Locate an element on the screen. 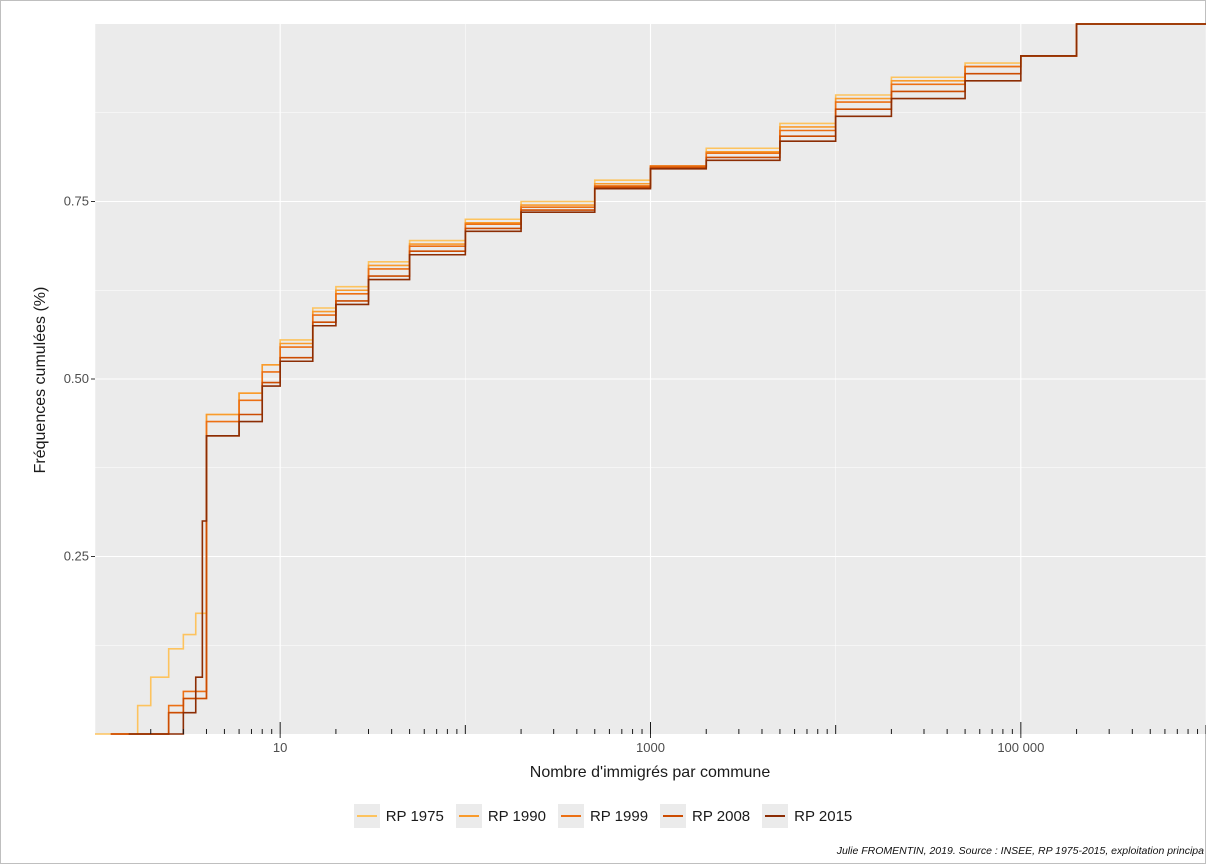 The width and height of the screenshot is (1206, 864). legend-label: RP 1975 is located at coordinates (414, 816).